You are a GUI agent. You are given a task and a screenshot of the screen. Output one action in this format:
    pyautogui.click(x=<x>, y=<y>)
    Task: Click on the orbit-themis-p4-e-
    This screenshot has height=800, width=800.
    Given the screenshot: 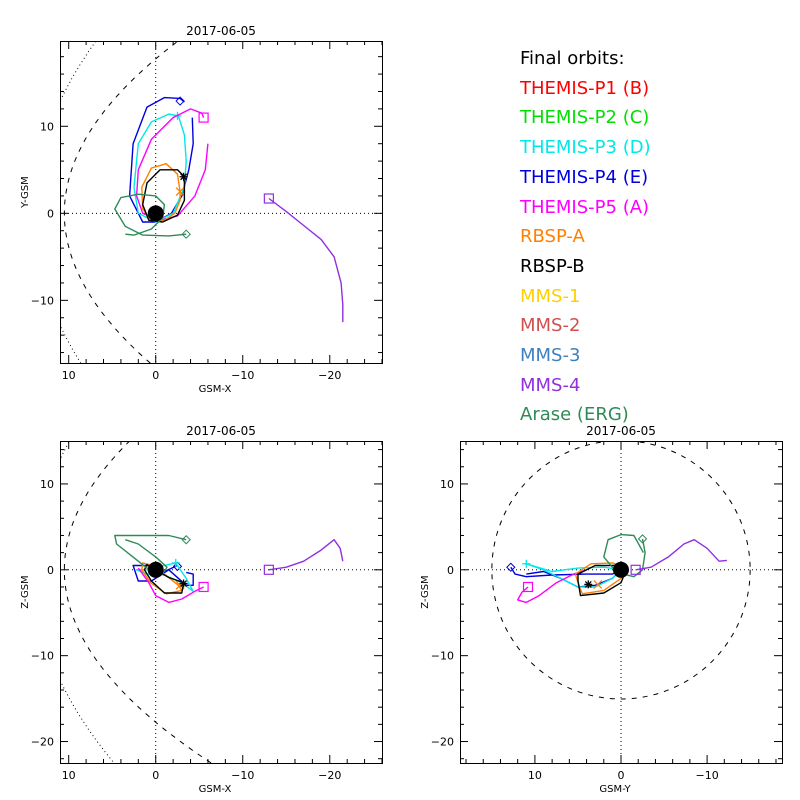 What is the action you would take?
    pyautogui.click(x=161, y=159)
    